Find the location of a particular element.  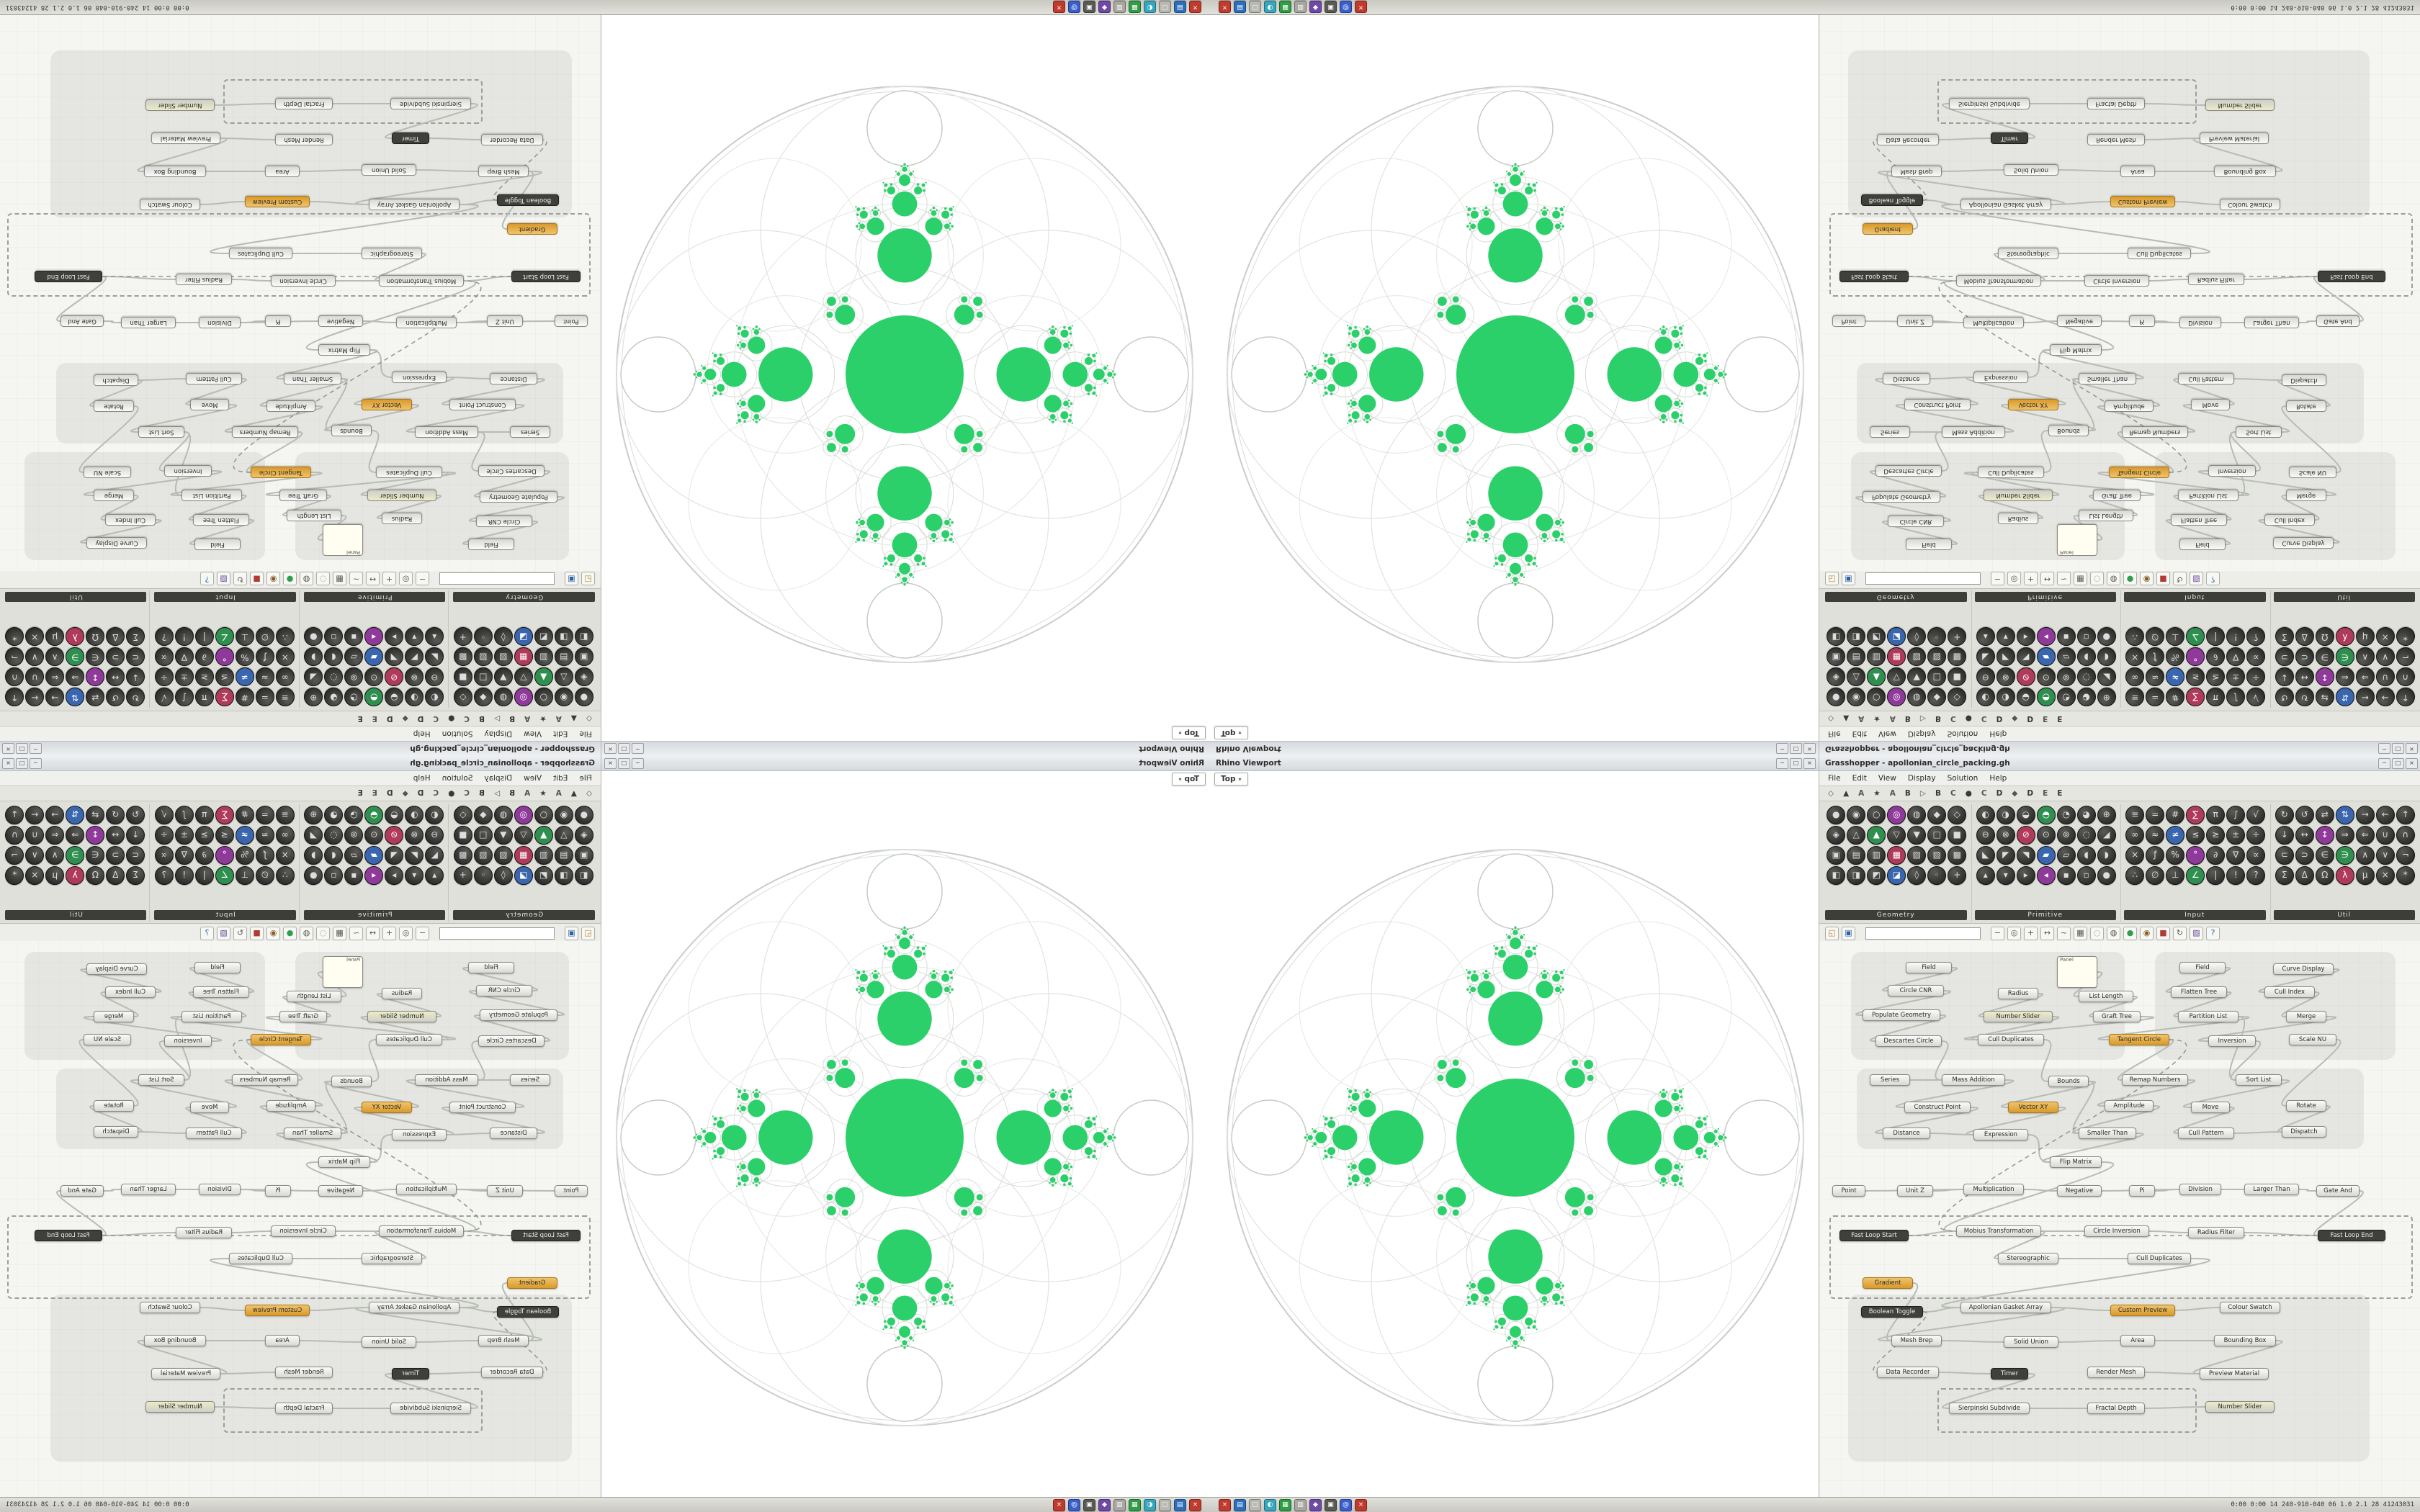

component-tab-4: A is located at coordinates (1892, 718).